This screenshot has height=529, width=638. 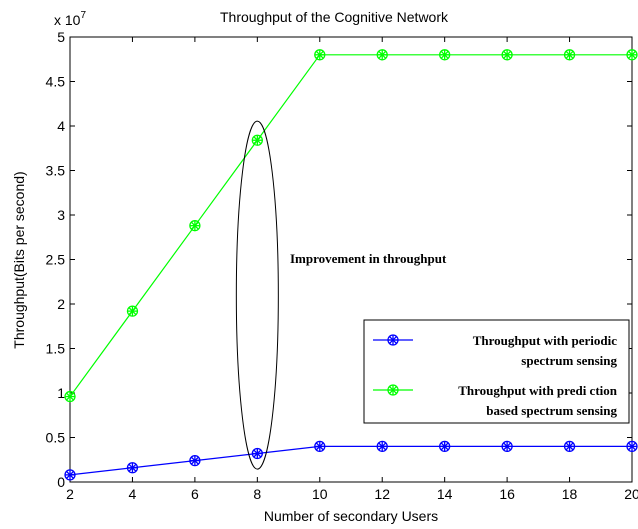 What do you see at coordinates (538, 390) in the screenshot?
I see `legend-label: Throughput with predi ction` at bounding box center [538, 390].